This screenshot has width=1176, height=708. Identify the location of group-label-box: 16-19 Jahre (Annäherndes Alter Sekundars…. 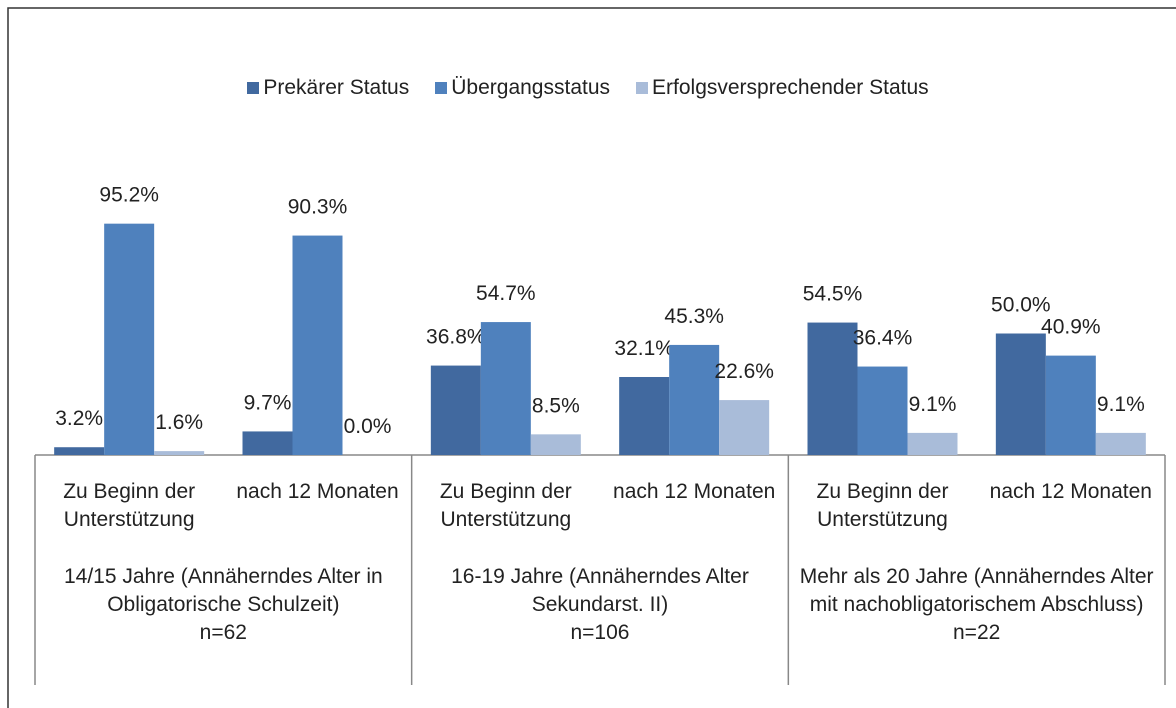
(600, 605).